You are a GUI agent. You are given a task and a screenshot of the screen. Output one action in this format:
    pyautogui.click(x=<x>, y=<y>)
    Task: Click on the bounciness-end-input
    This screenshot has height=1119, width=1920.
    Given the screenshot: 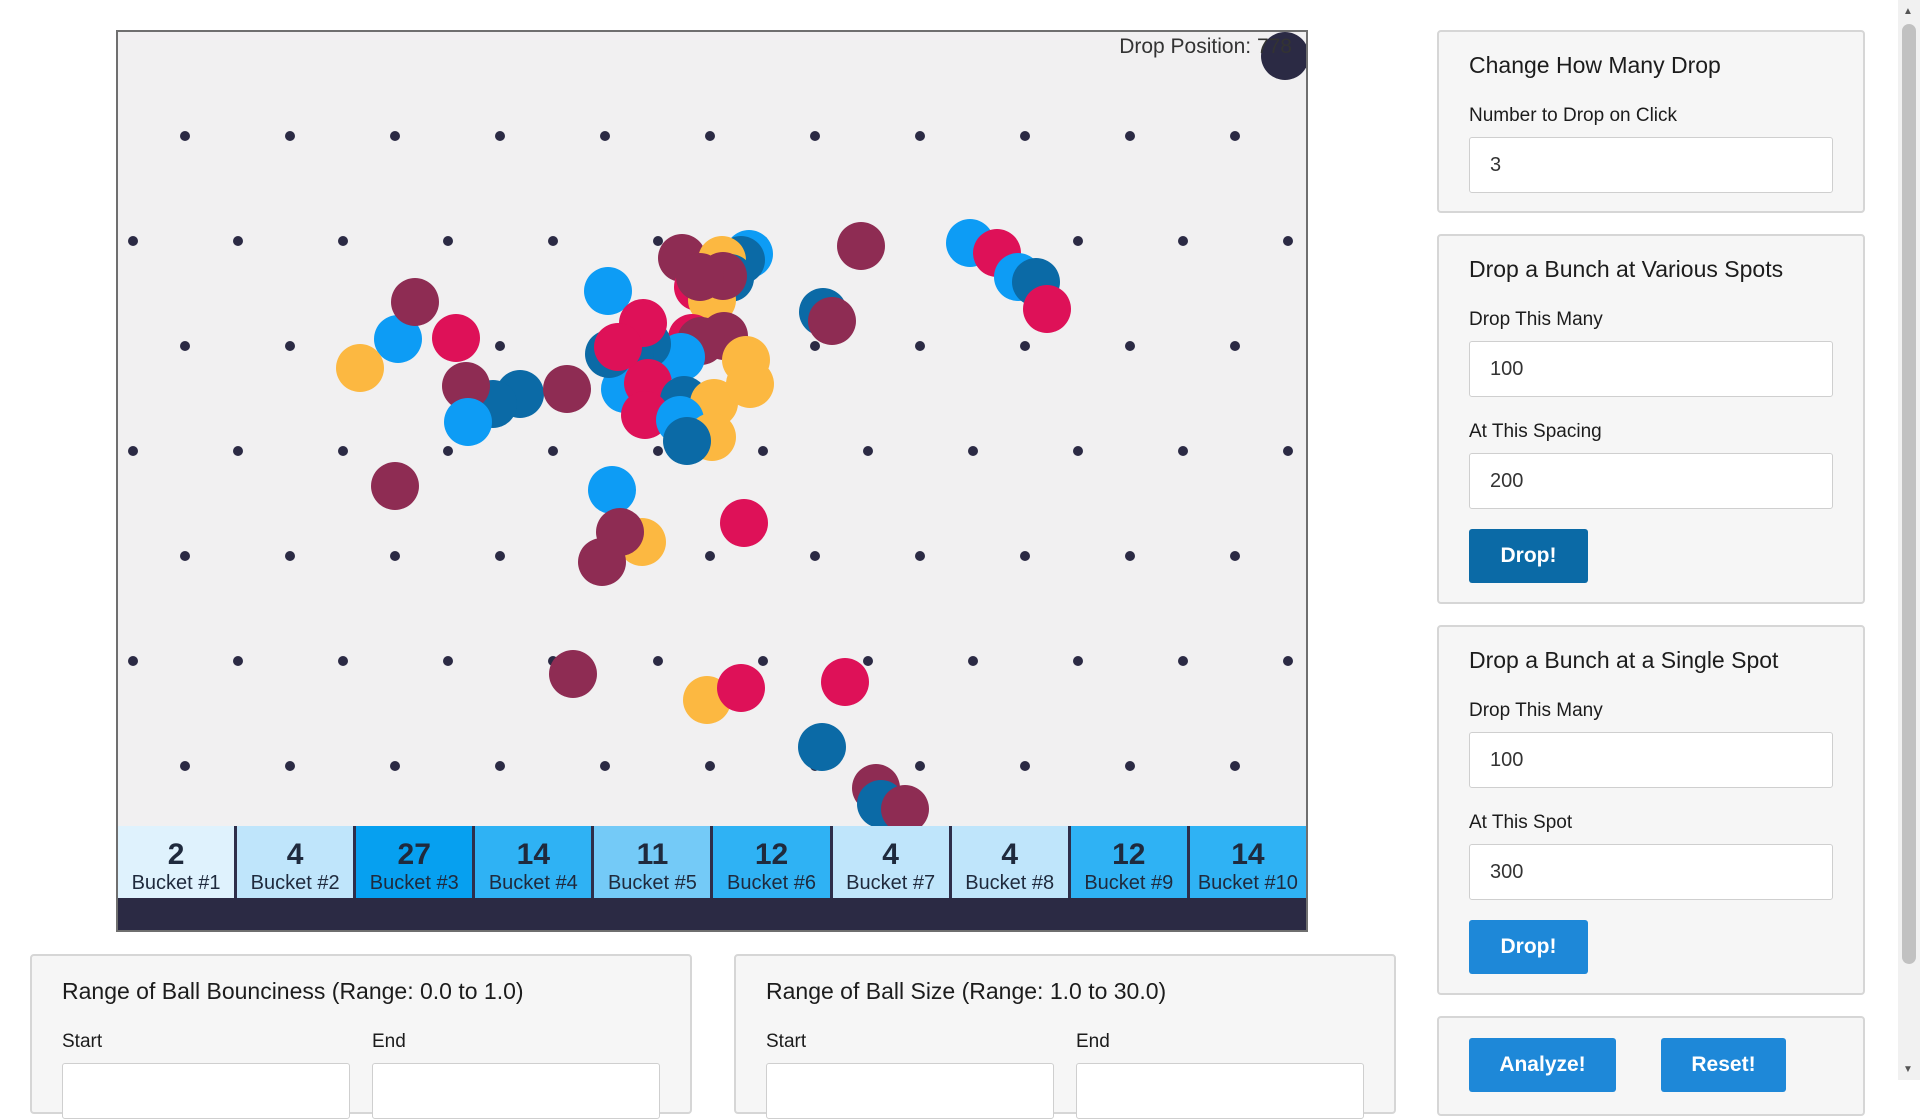 What is the action you would take?
    pyautogui.click(x=516, y=1091)
    